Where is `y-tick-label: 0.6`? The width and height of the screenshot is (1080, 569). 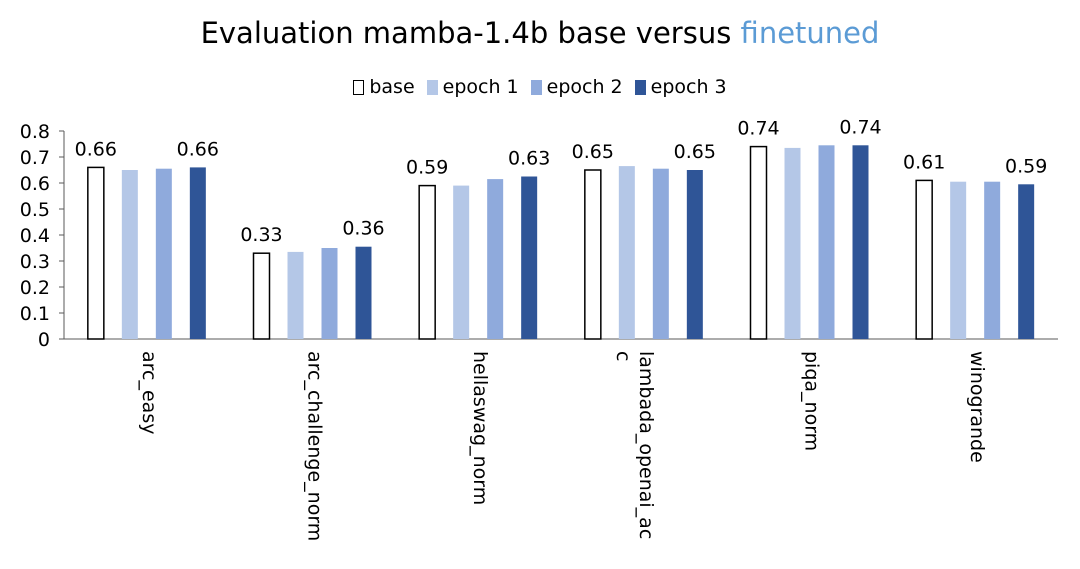 y-tick-label: 0.6 is located at coordinates (35, 184).